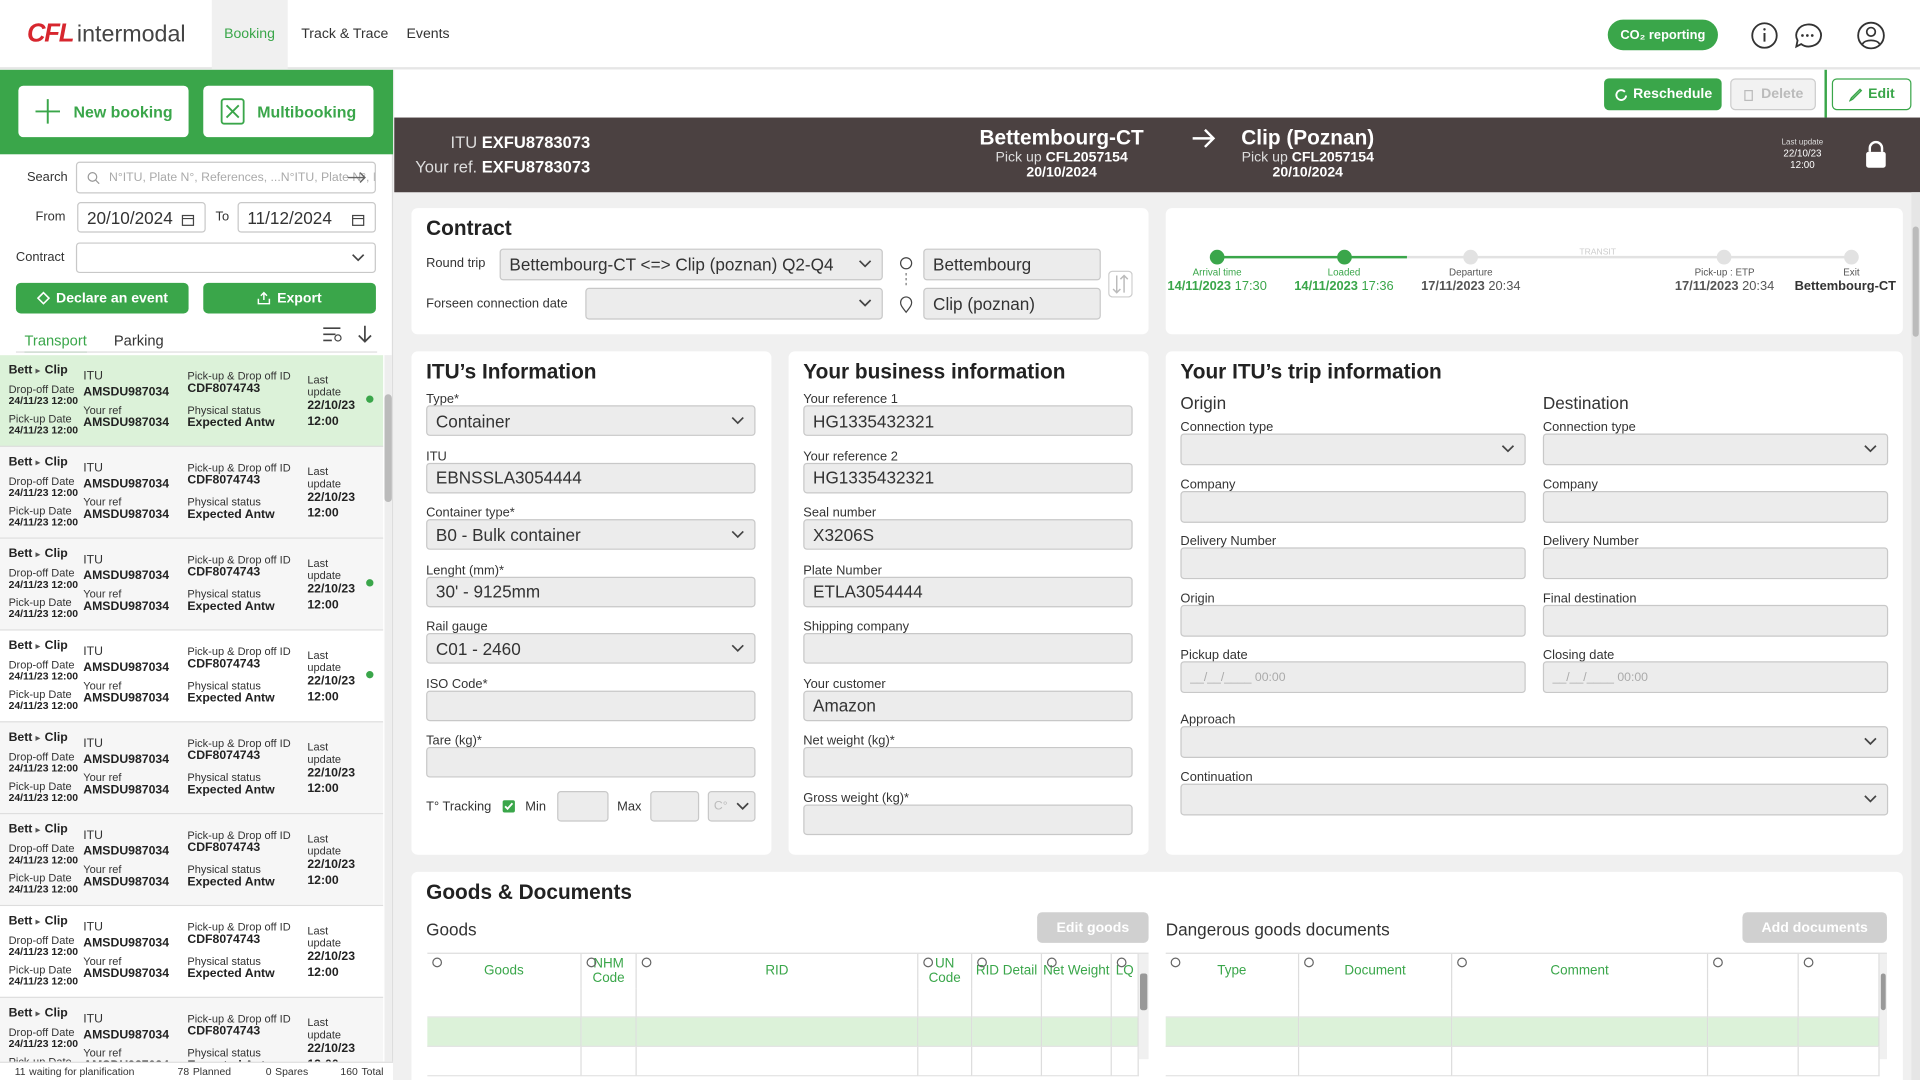 This screenshot has width=1920, height=1080. I want to click on column-header: Goods, so click(504, 971).